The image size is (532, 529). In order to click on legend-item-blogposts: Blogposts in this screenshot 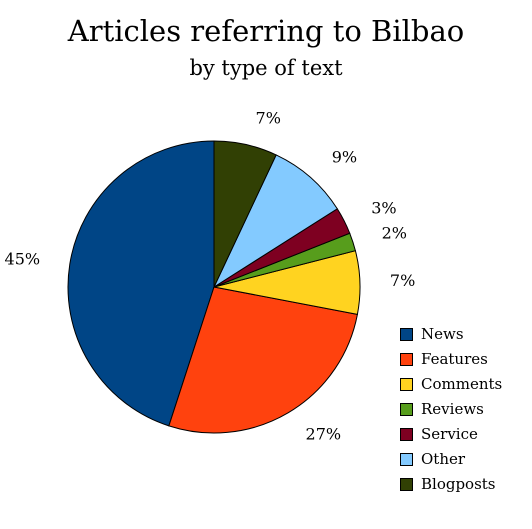, I will do `click(451, 484)`.